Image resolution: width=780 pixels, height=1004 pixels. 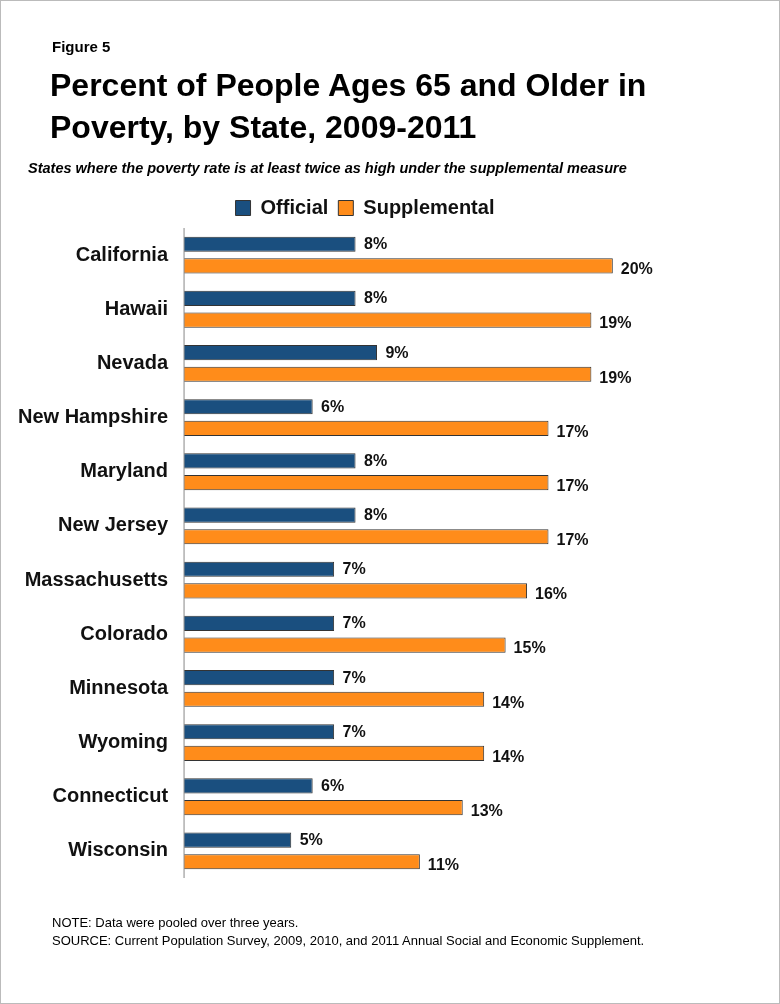 I want to click on y-tick-label: Colorado, so click(x=124, y=632).